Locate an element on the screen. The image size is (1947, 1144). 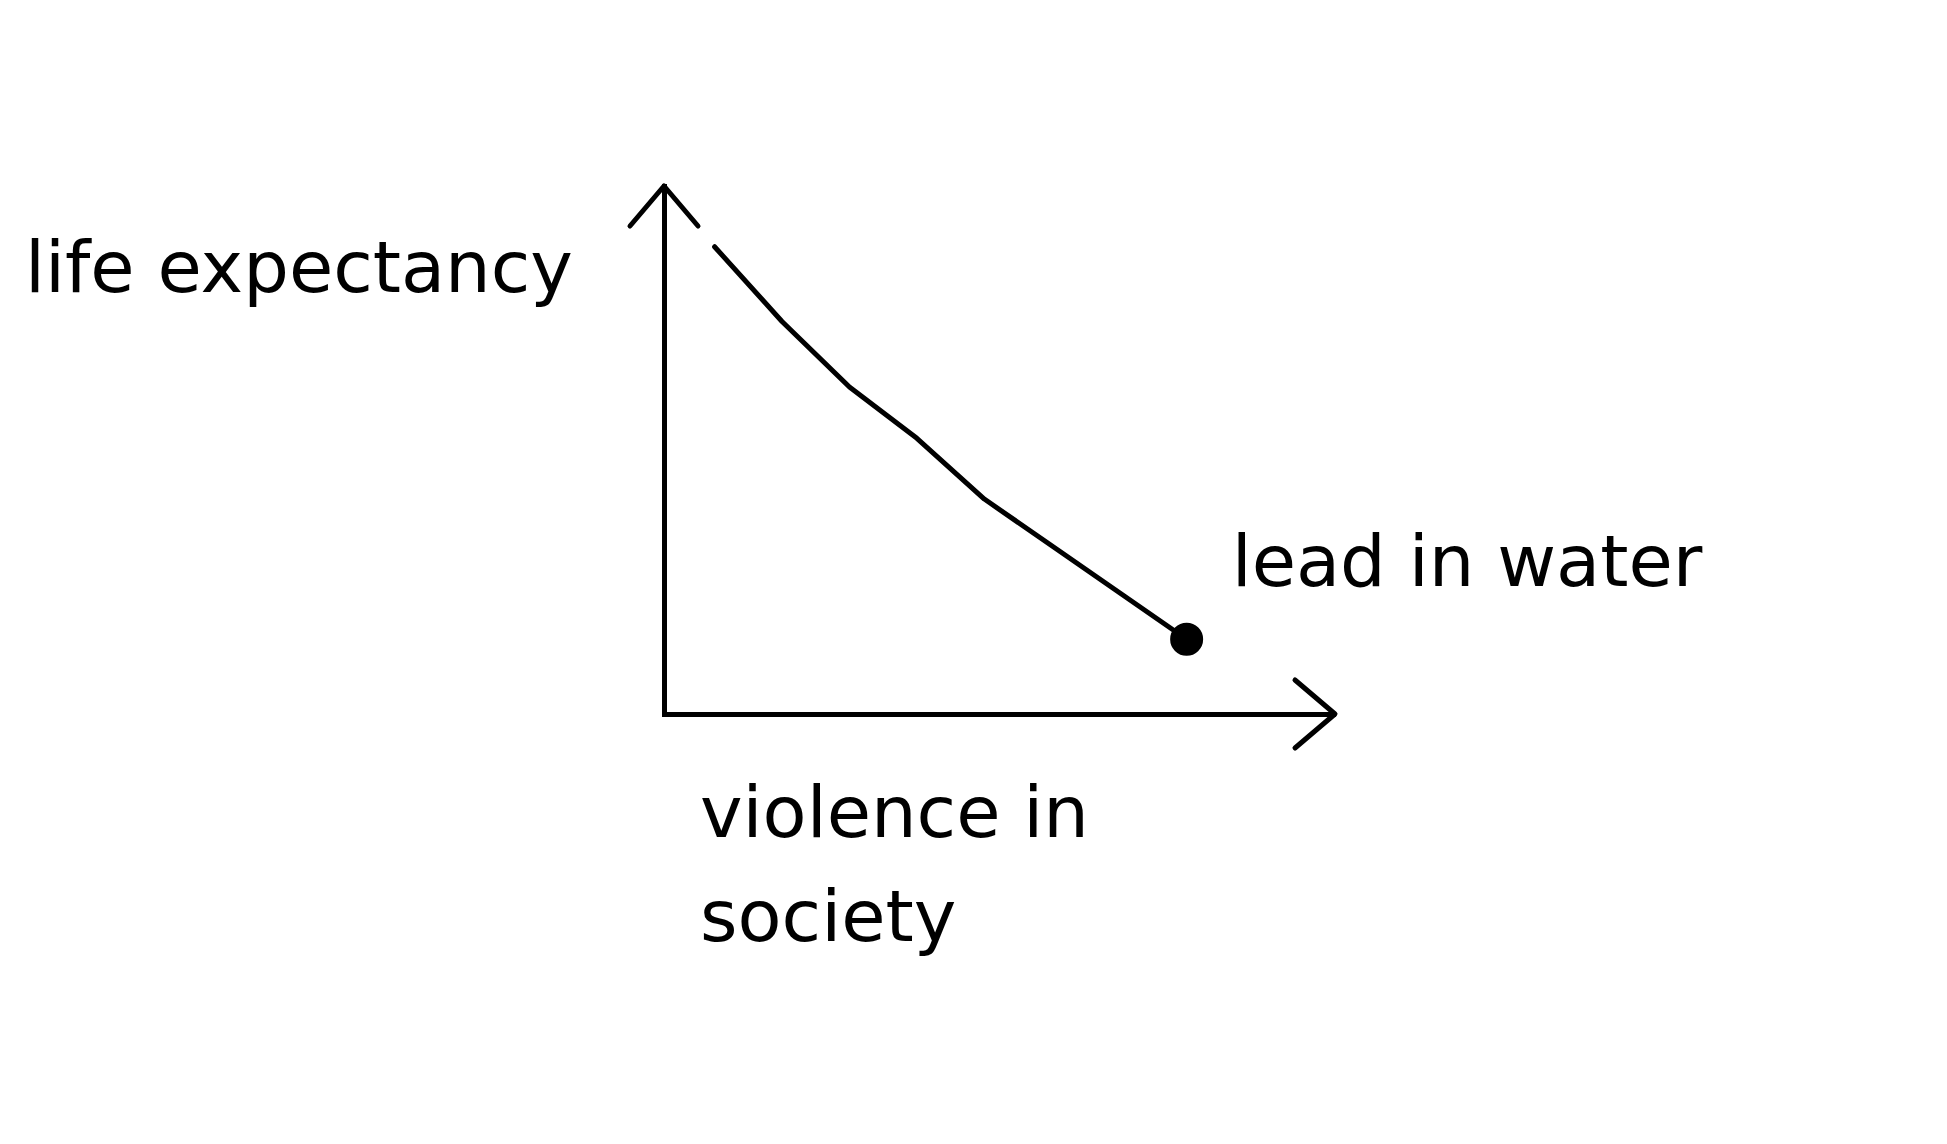
x-axis-title: violence in society is located at coordinates (895, 865).